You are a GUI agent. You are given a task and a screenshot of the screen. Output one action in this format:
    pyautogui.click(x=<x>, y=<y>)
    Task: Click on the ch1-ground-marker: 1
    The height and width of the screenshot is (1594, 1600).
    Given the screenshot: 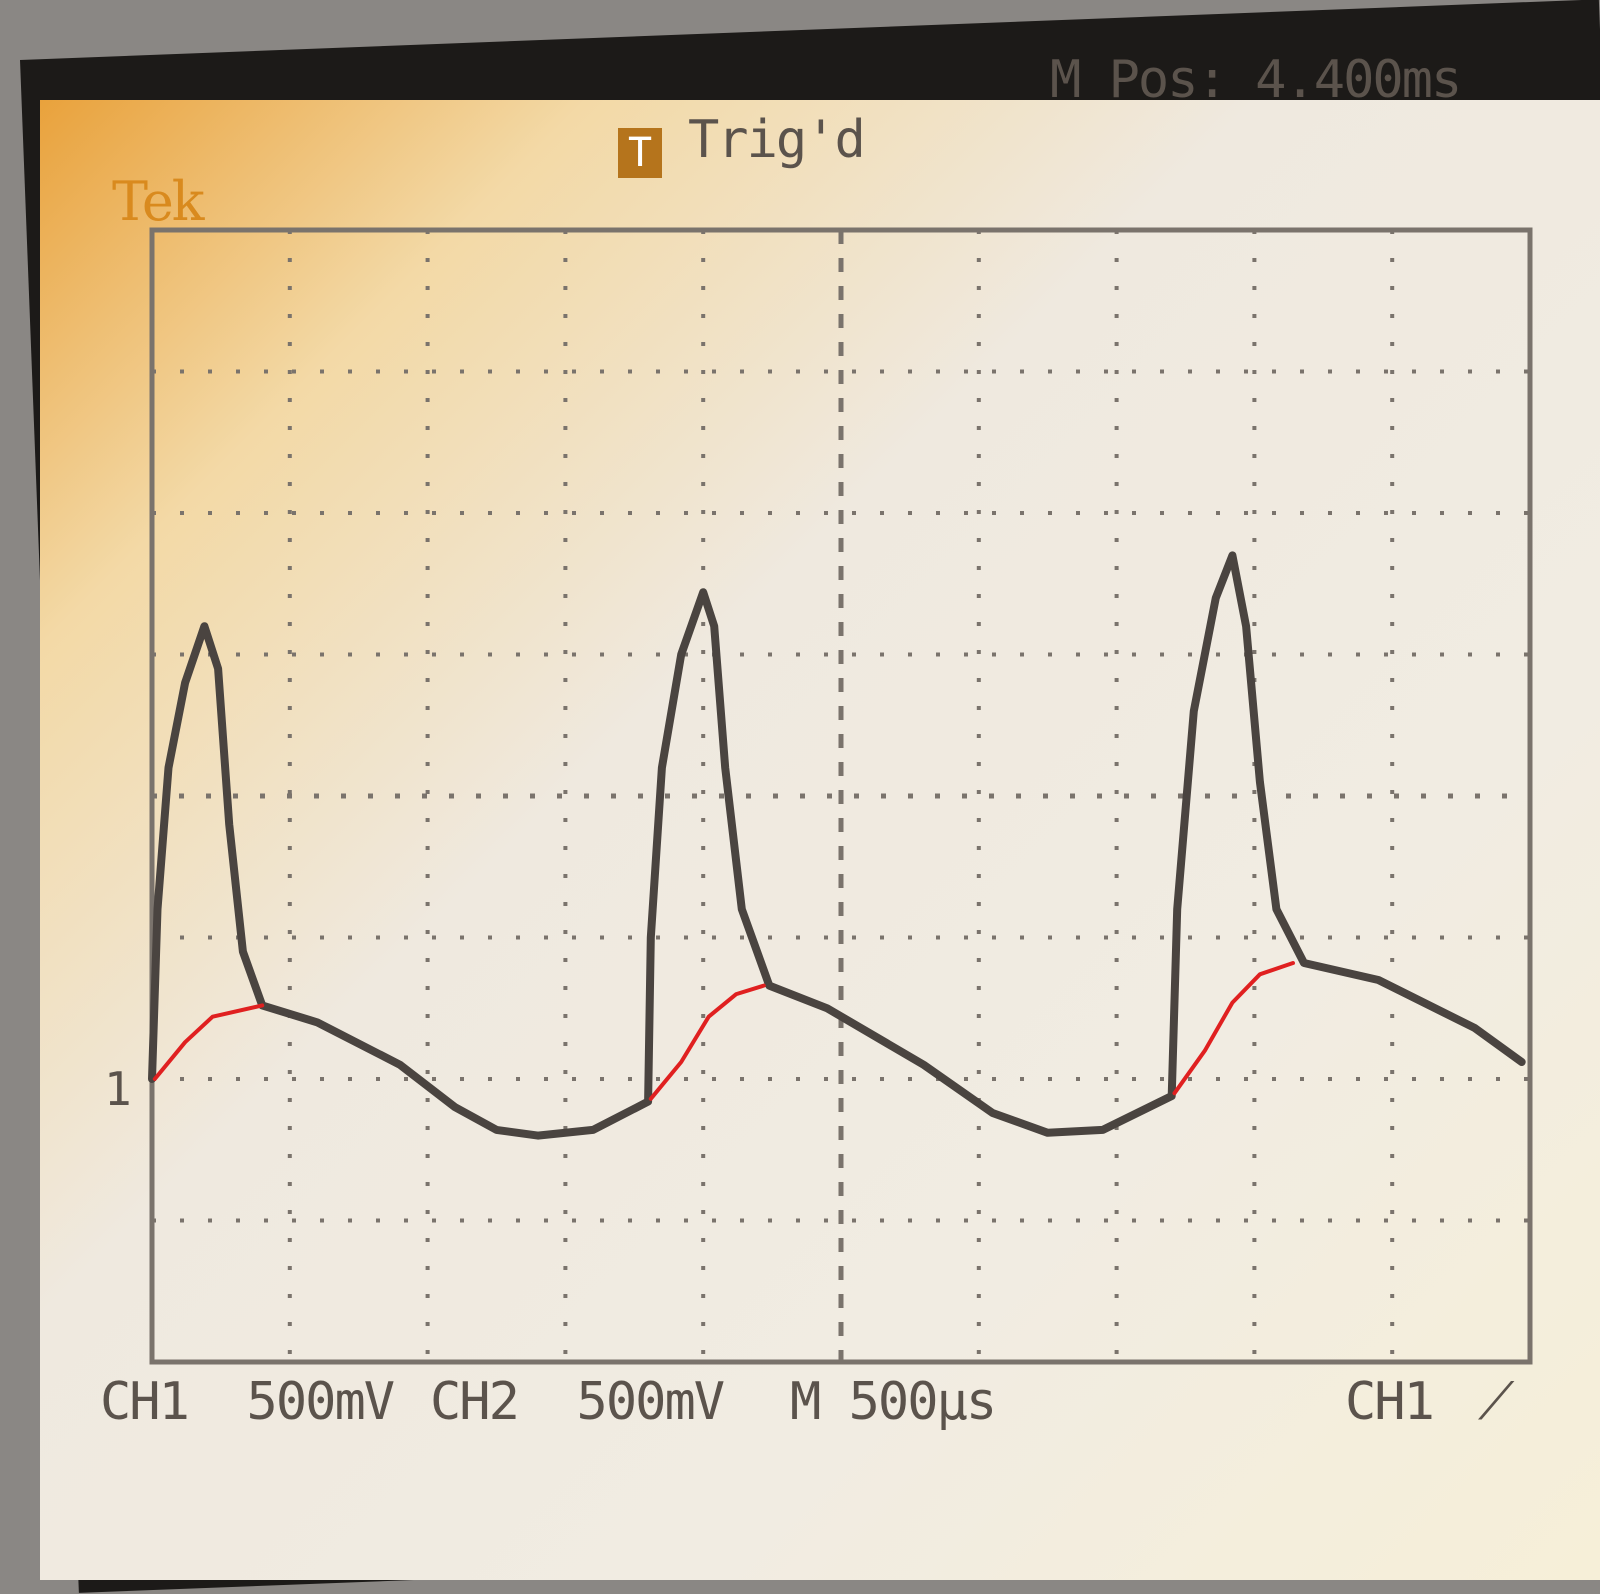 What is the action you would take?
    pyautogui.click(x=118, y=1089)
    